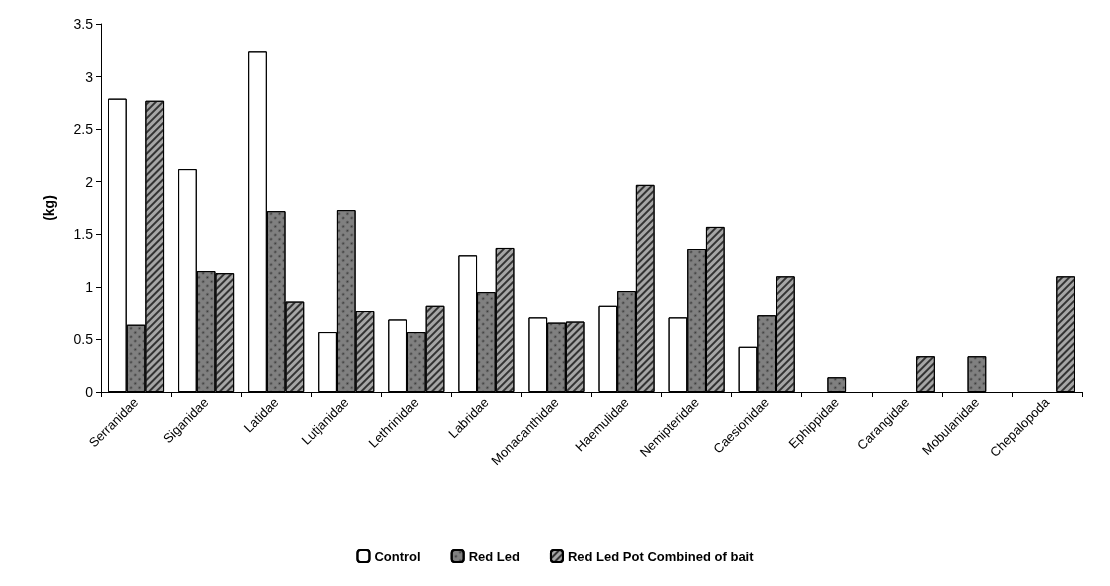  I want to click on y-tick-label: 3.5, so click(83, 24).